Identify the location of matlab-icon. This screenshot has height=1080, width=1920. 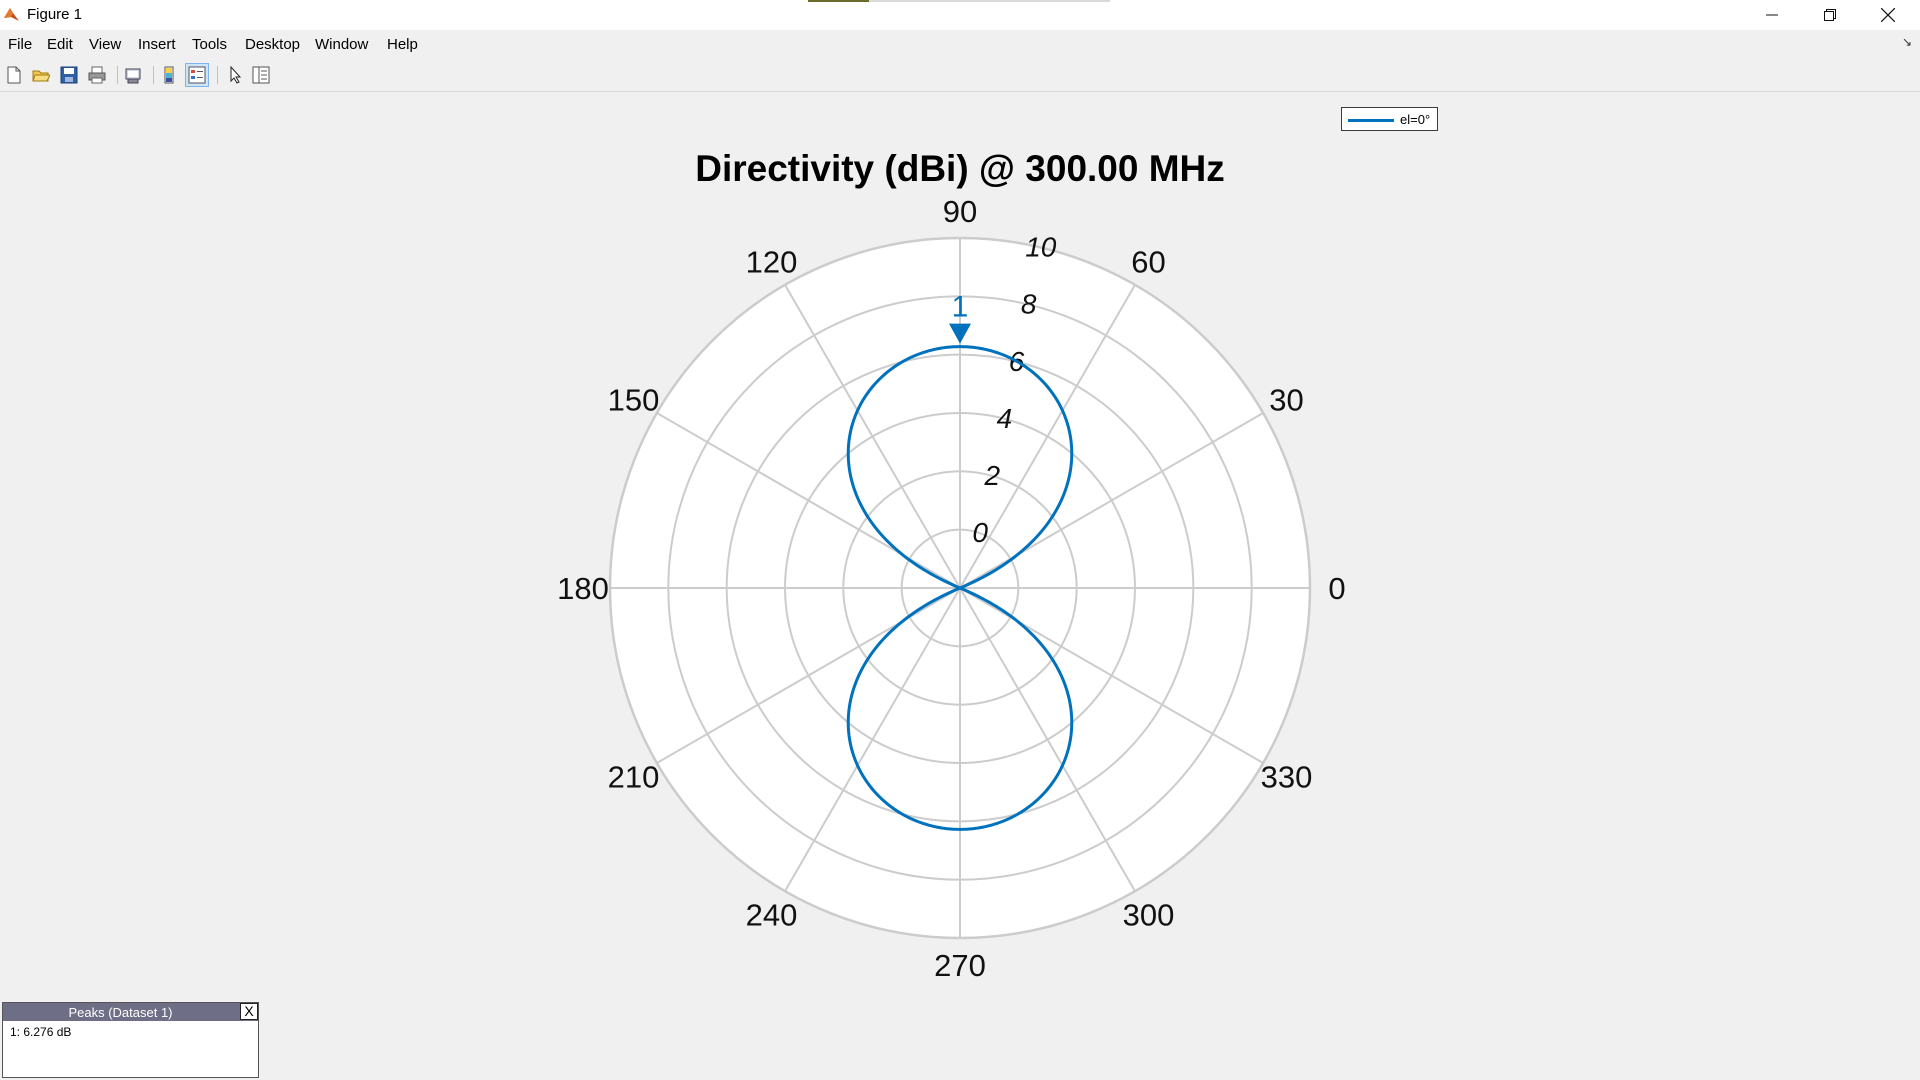
(11, 14).